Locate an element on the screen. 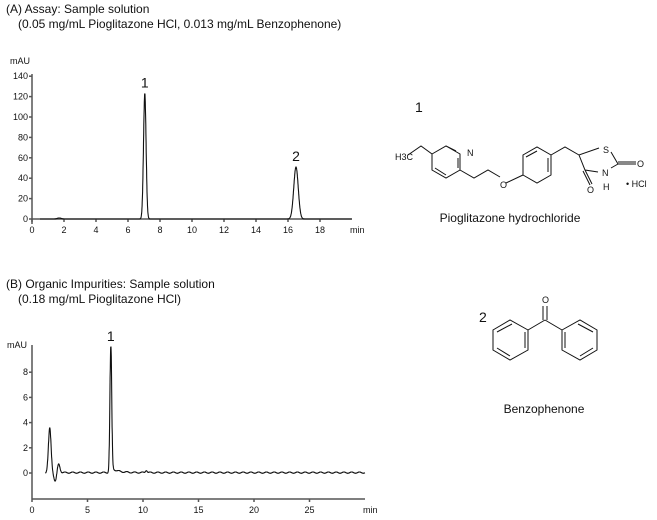 This screenshot has width=657, height=520. x-tick-label: 15 is located at coordinates (198, 510).